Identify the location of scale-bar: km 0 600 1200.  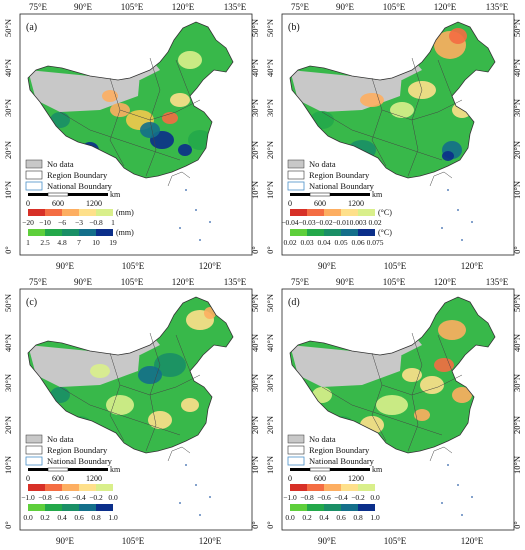
(335, 474).